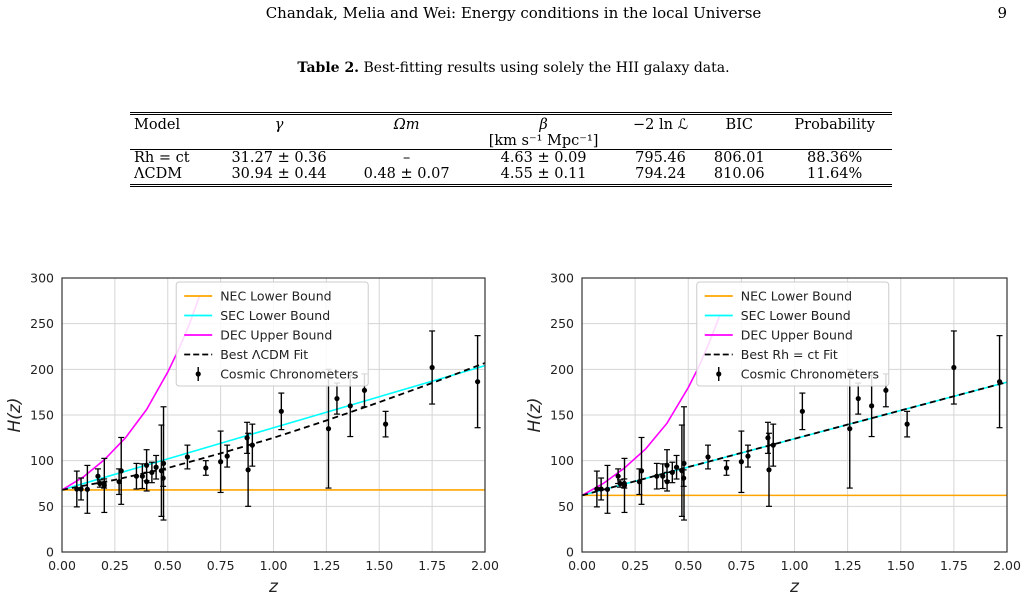  I want to click on x-tick-label: 2.00, so click(485, 565).